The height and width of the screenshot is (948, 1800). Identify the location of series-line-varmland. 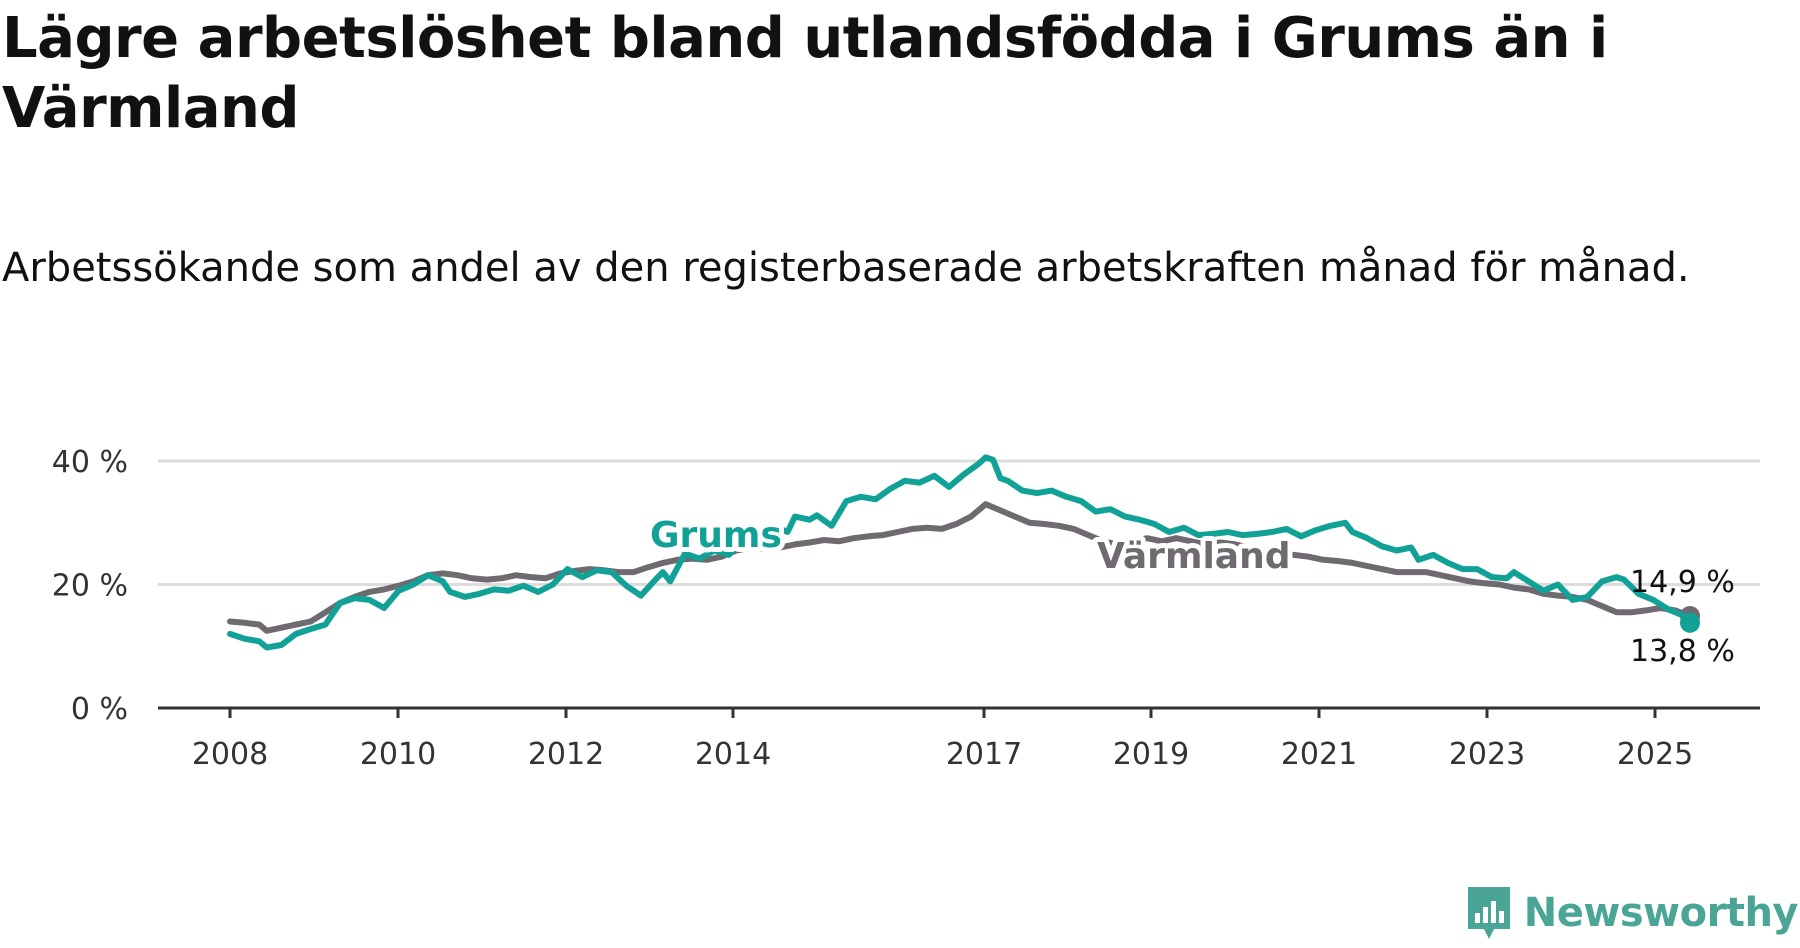
(960, 567).